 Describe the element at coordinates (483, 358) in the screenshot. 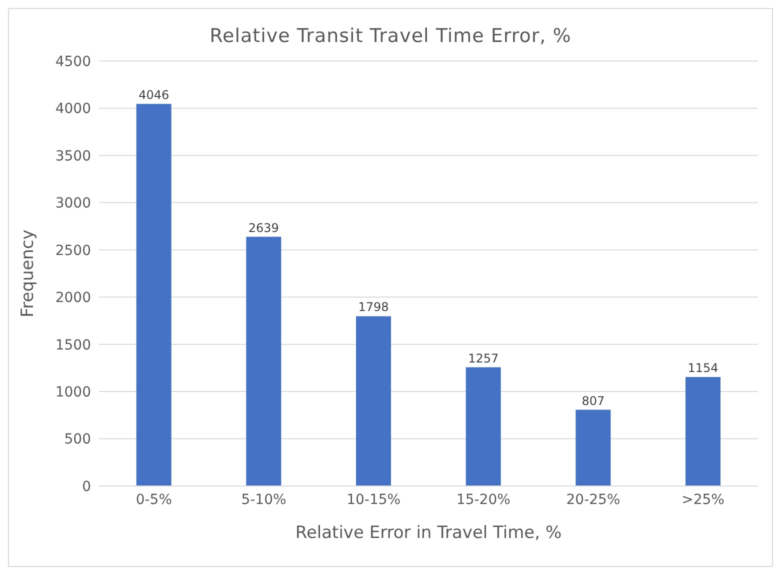

I see `data-label: 1257` at that location.